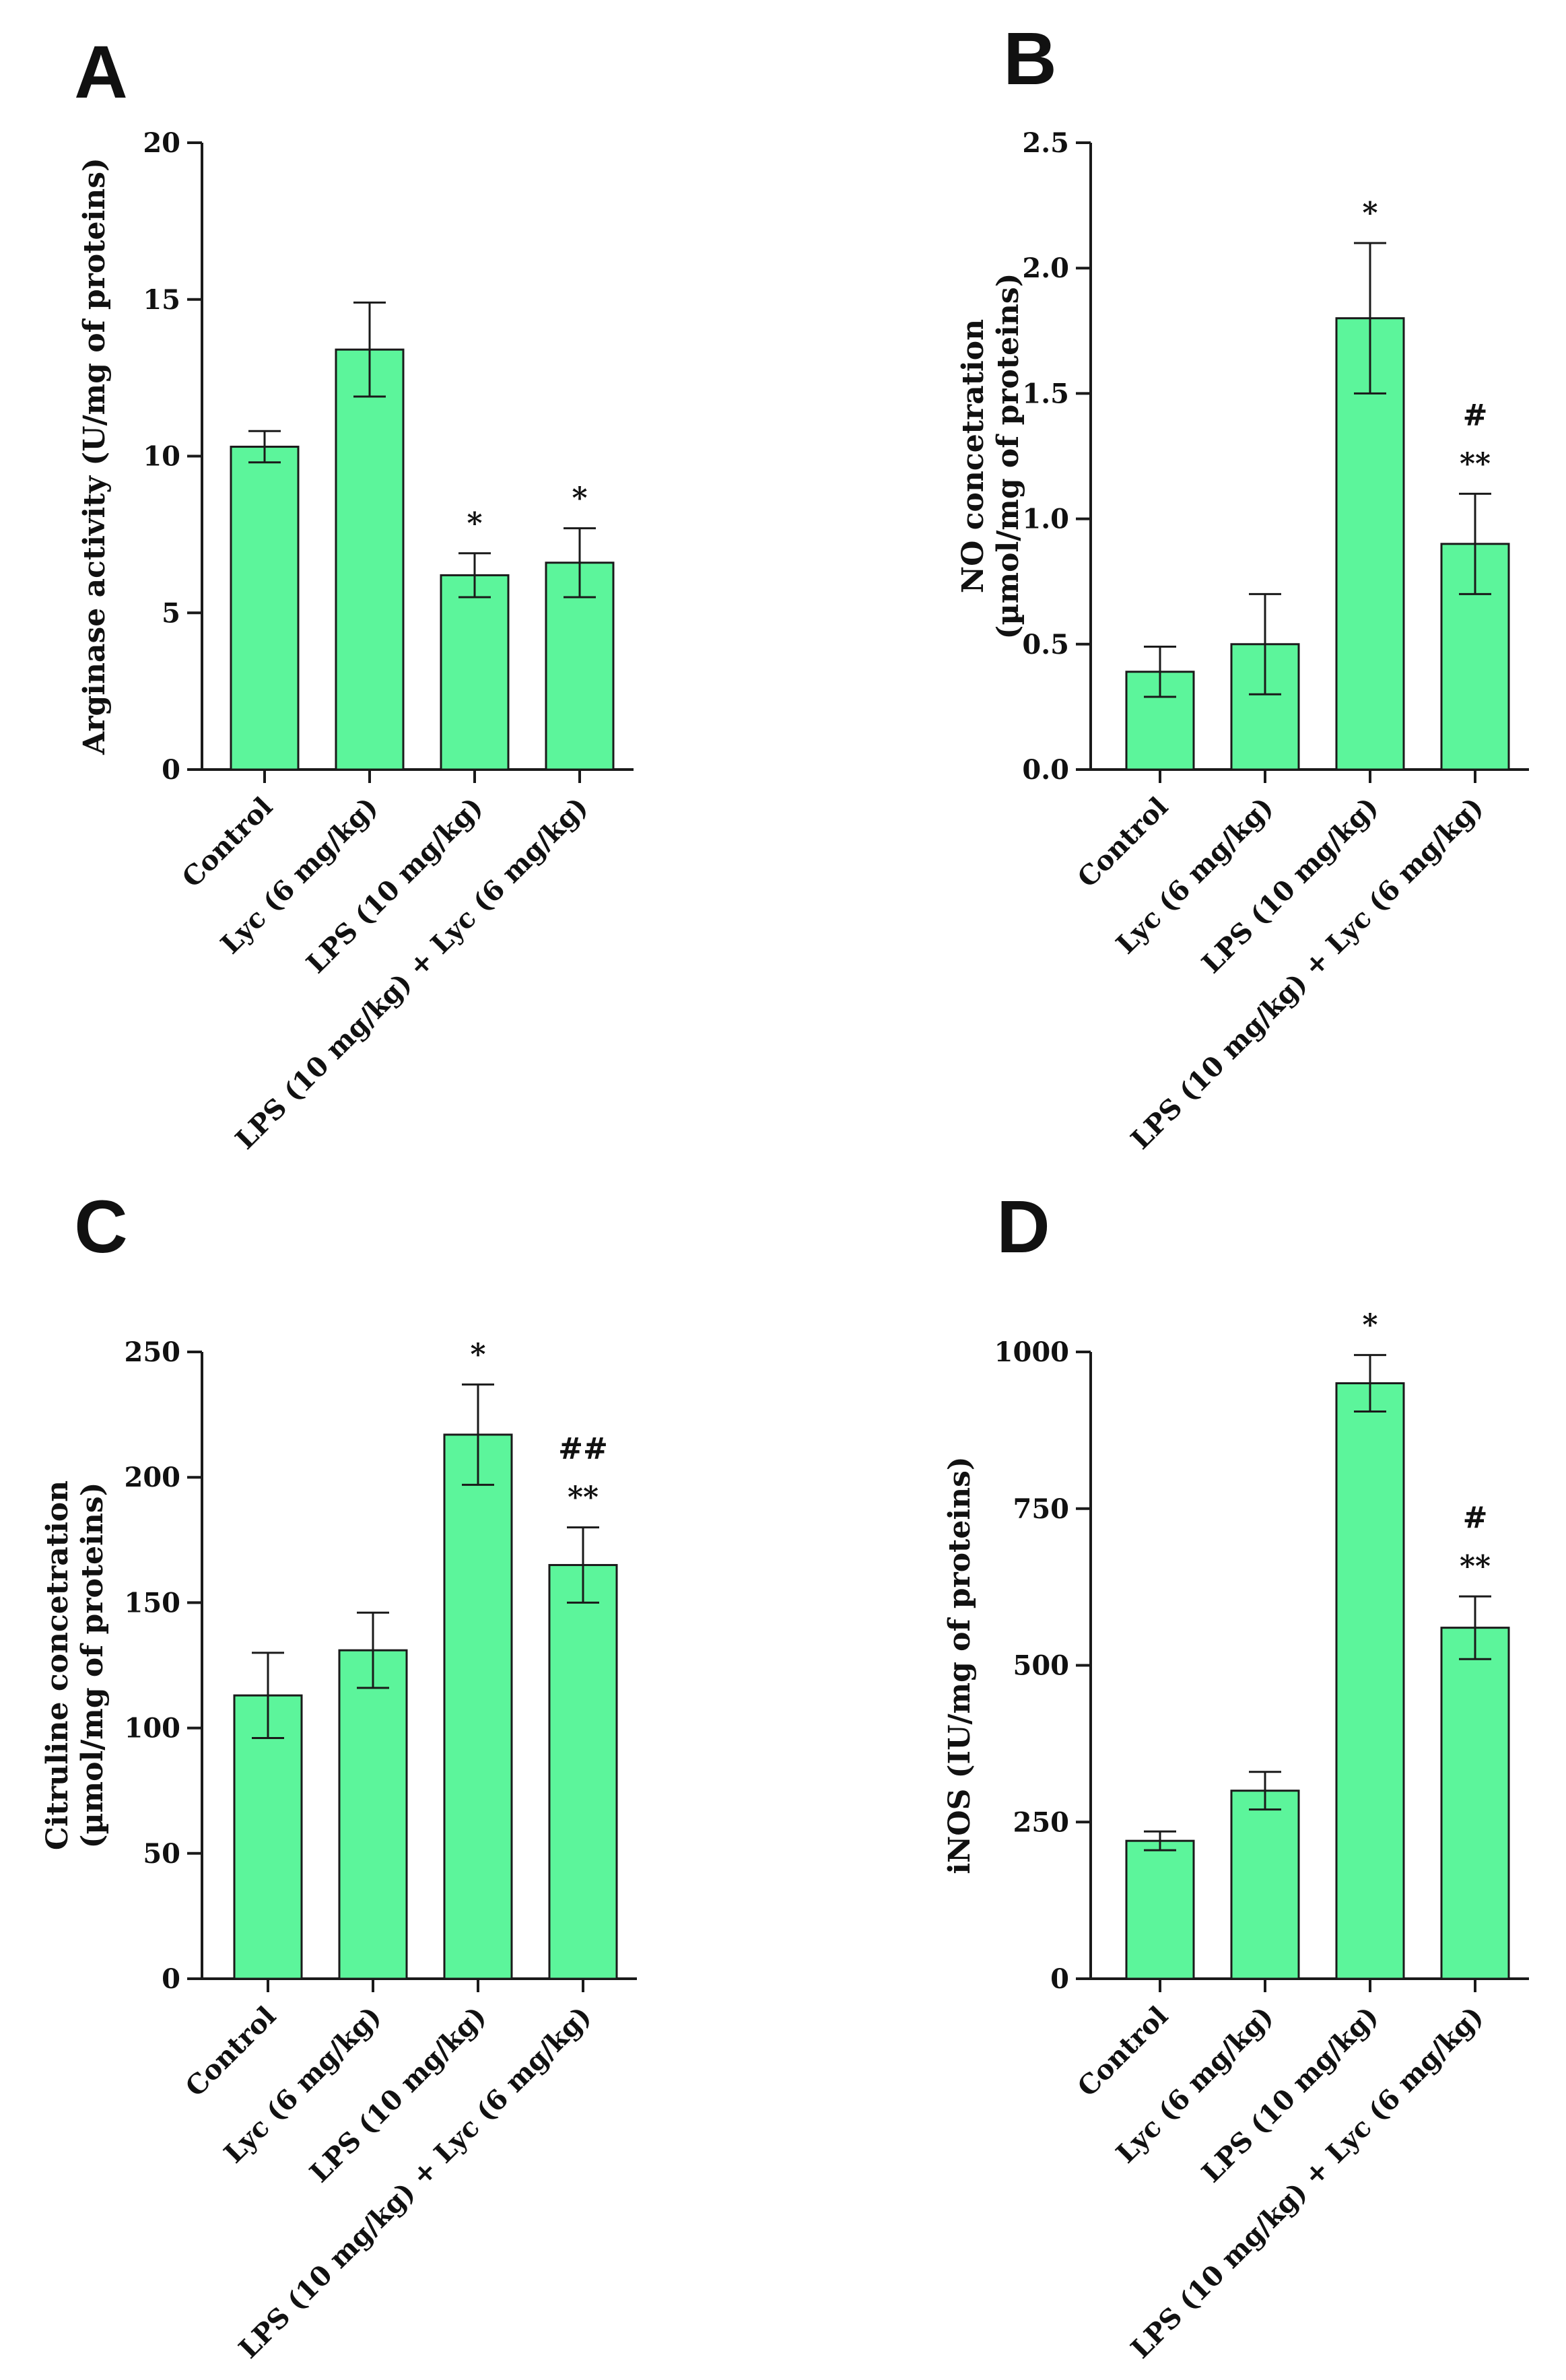 This screenshot has width=1566, height=2380. Describe the element at coordinates (100, 1227) in the screenshot. I see `panel-letter: C` at that location.